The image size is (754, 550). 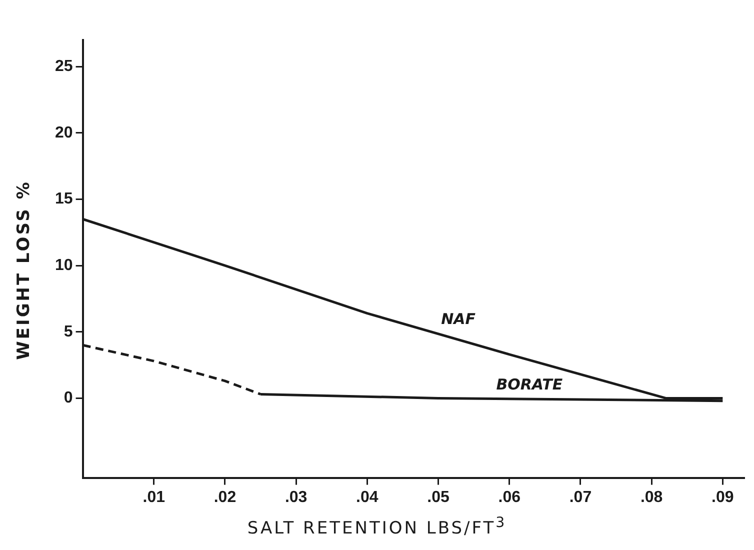 What do you see at coordinates (651, 497) in the screenshot?
I see `x-tick-label: .08` at bounding box center [651, 497].